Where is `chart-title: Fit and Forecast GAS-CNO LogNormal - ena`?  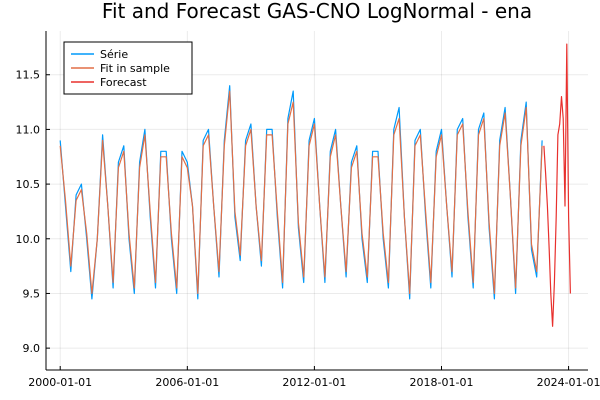
chart-title: Fit and Forecast GAS-CNO LogNormal - ena is located at coordinates (317, 11).